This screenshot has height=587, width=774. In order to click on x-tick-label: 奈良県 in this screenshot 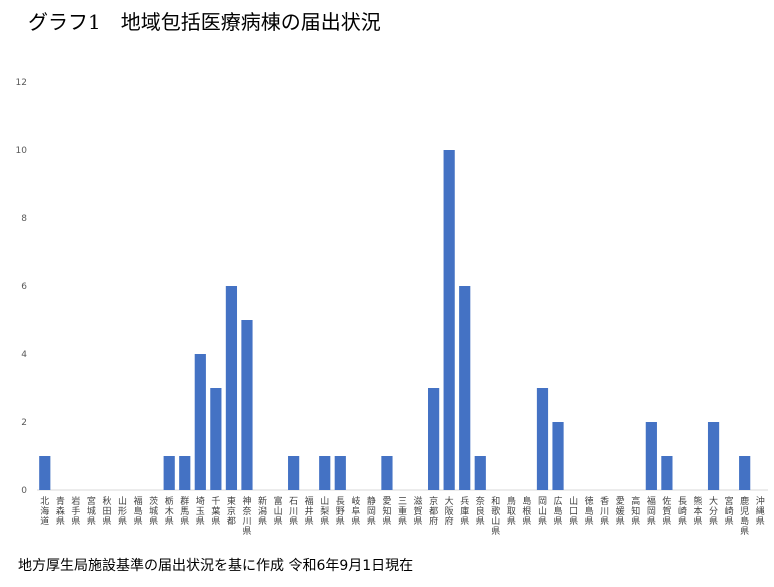, I will do `click(480, 511)`.